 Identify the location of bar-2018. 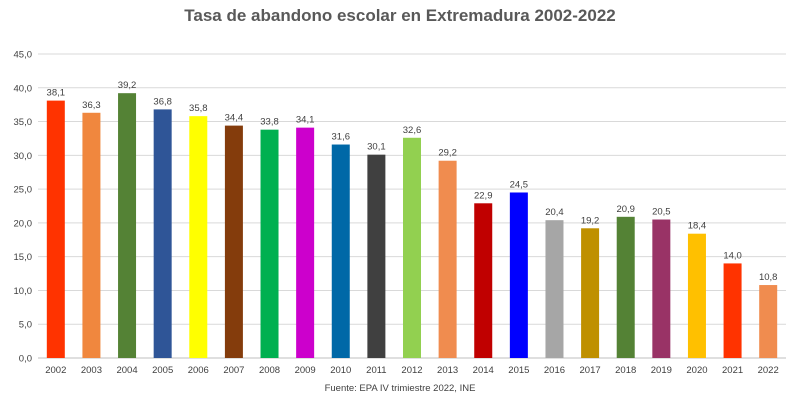
(625, 287).